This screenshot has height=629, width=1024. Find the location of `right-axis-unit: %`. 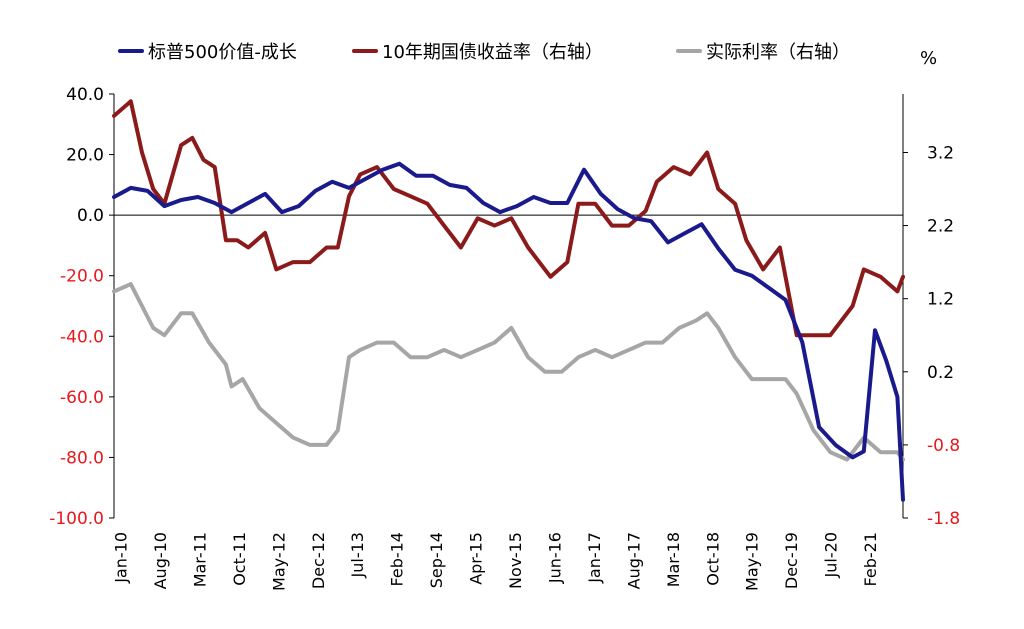

right-axis-unit: % is located at coordinates (929, 58).